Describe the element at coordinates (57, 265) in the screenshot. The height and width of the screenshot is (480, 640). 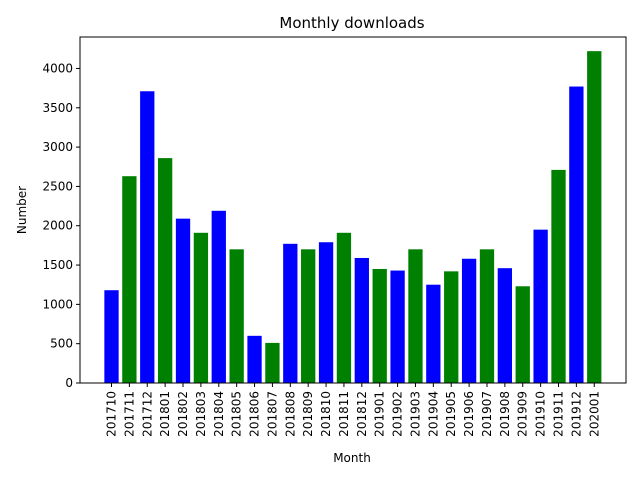
I see `y-tick-label-1500: 1500` at that location.